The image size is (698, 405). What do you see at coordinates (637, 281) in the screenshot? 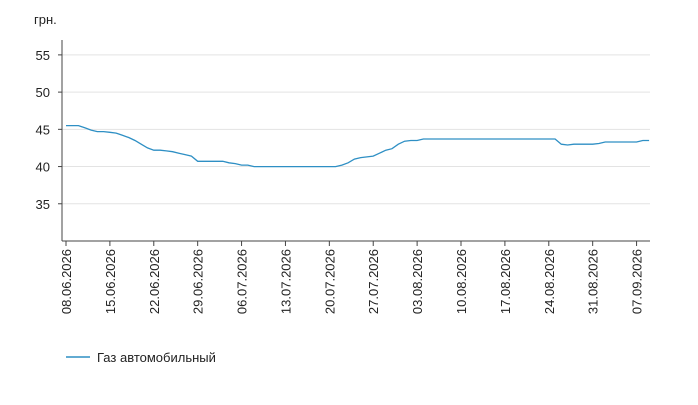
I see `x-tick-label: 07.09.2026` at bounding box center [637, 281].